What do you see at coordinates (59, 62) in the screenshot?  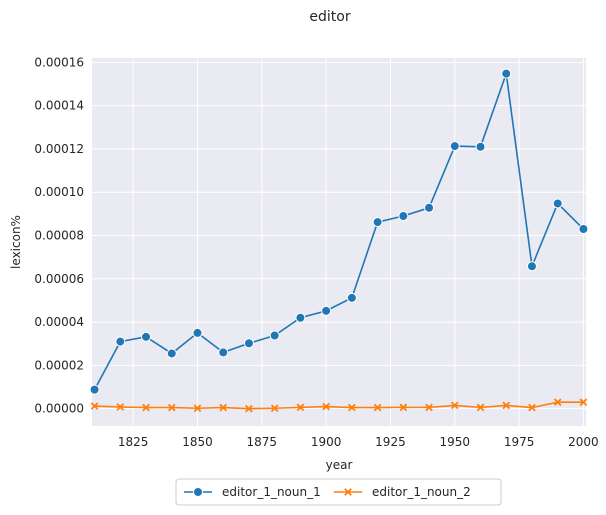 I see `y-tick-label: 0.00016` at bounding box center [59, 62].